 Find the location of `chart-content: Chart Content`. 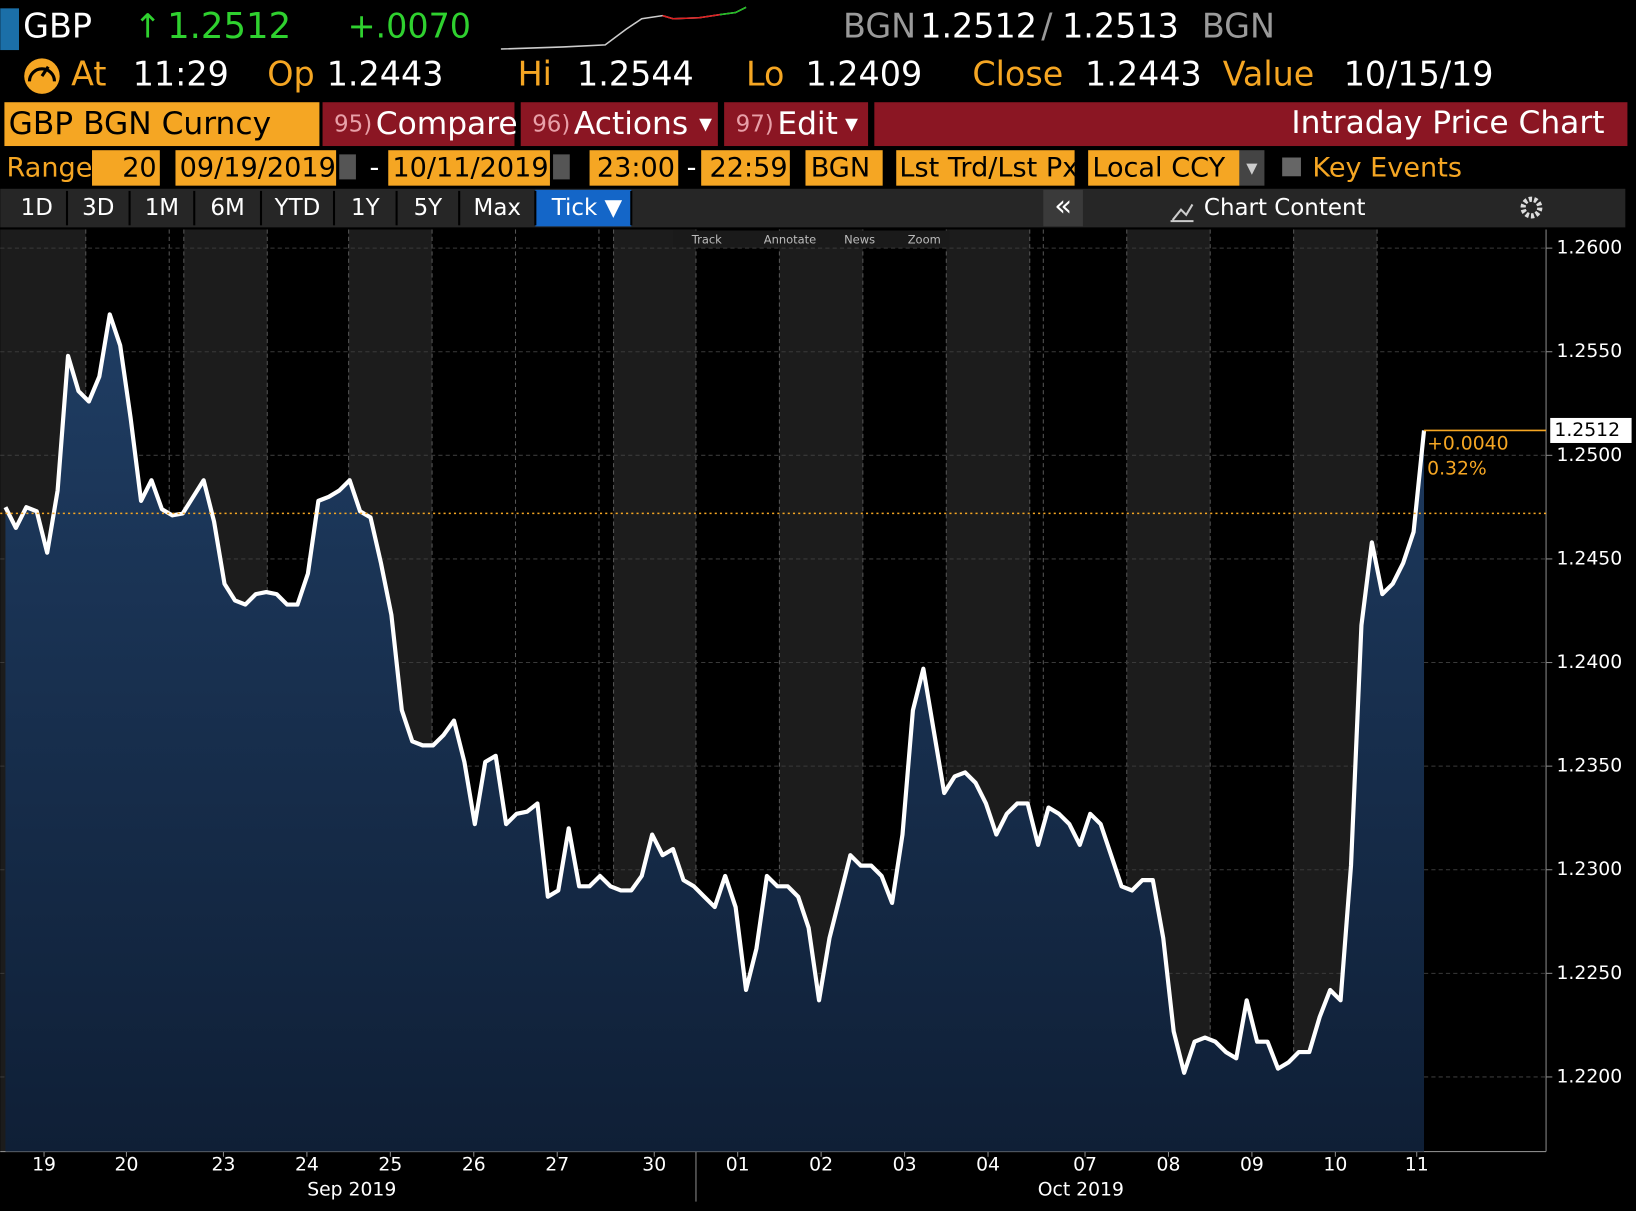

chart-content: Chart Content is located at coordinates (1285, 208).